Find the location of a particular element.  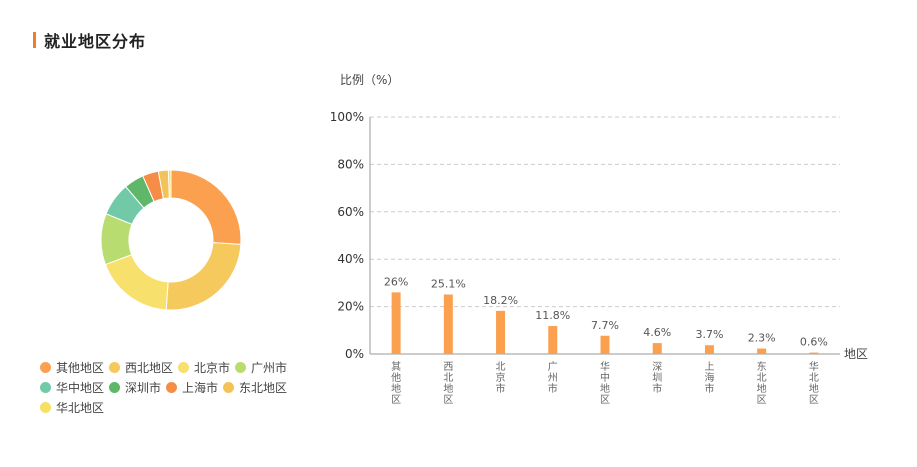

y-axis-title: 比例（%） is located at coordinates (369, 80).